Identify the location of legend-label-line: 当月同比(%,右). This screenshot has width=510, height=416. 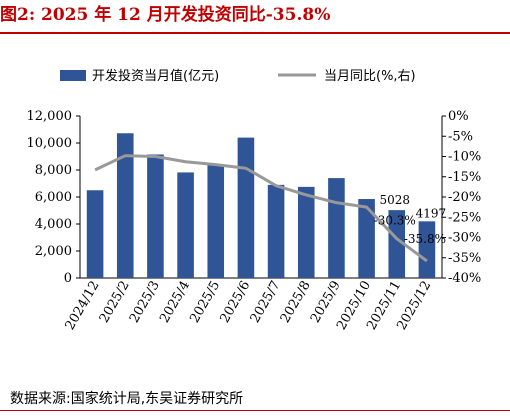
(370, 76).